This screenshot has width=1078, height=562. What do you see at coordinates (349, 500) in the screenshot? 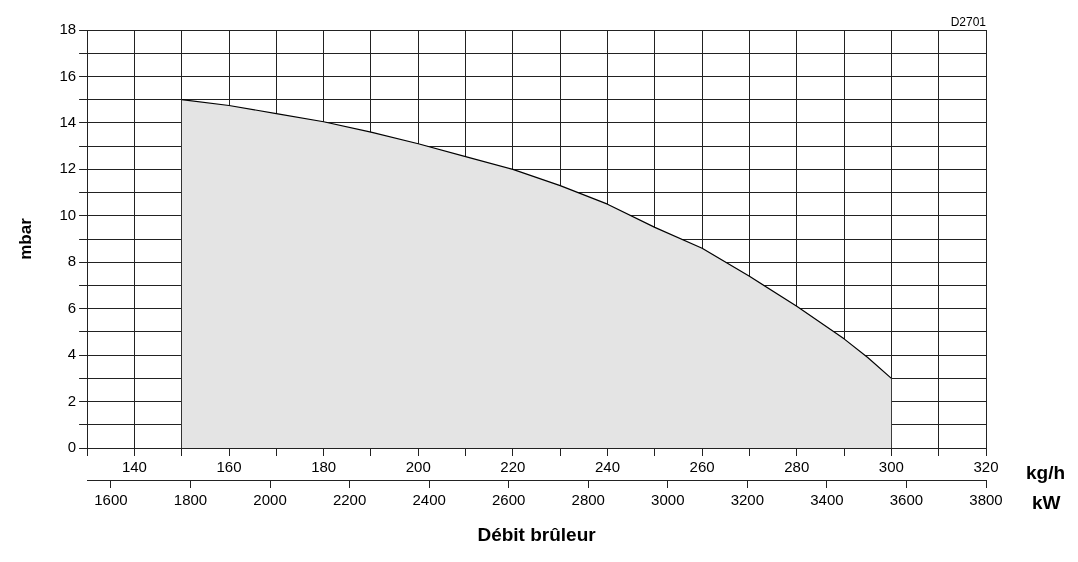
I see `x2-tick-label: 2200` at bounding box center [349, 500].